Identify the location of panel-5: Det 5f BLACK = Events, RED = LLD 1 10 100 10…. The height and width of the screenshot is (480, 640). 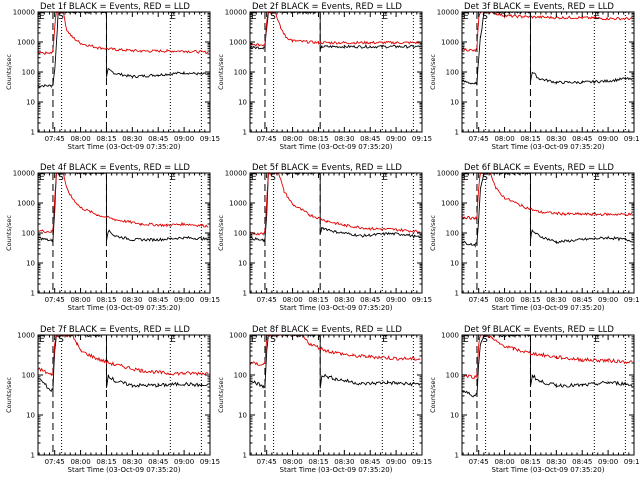
(324, 237).